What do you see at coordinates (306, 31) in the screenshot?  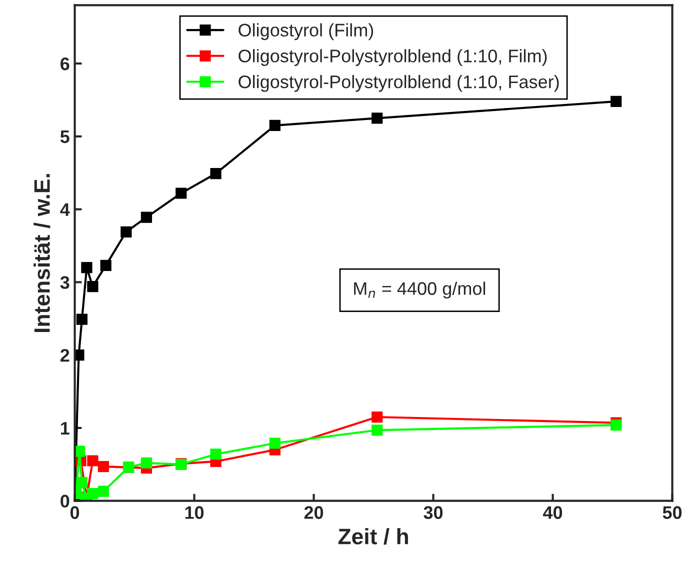 I see `legend-label: Oligostyrol (Film)` at bounding box center [306, 31].